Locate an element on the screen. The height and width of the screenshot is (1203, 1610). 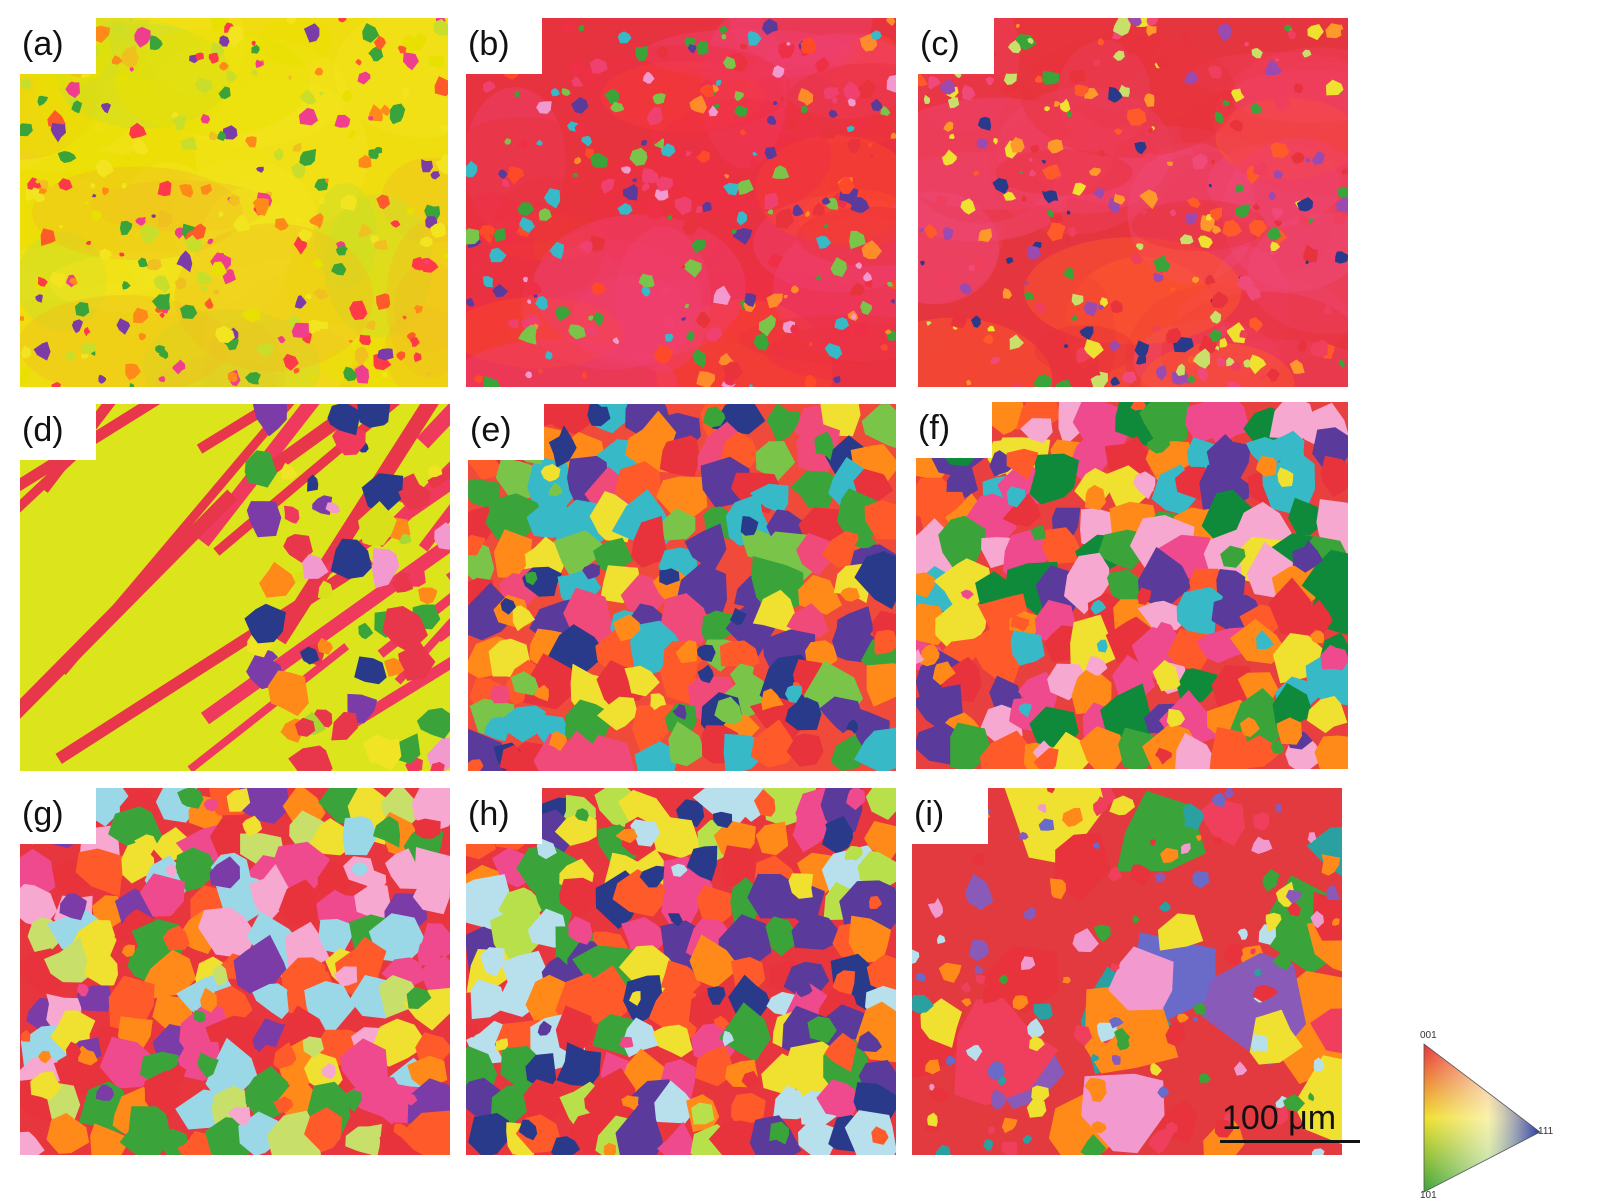
ebsd-map-e is located at coordinates (682, 587).